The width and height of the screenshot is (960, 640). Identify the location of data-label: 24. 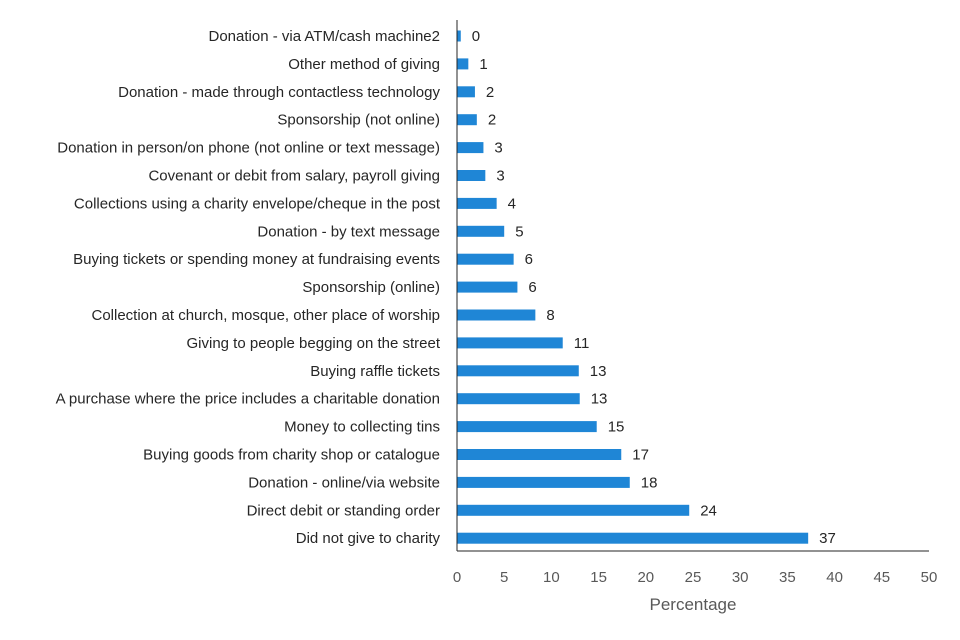
(708, 510).